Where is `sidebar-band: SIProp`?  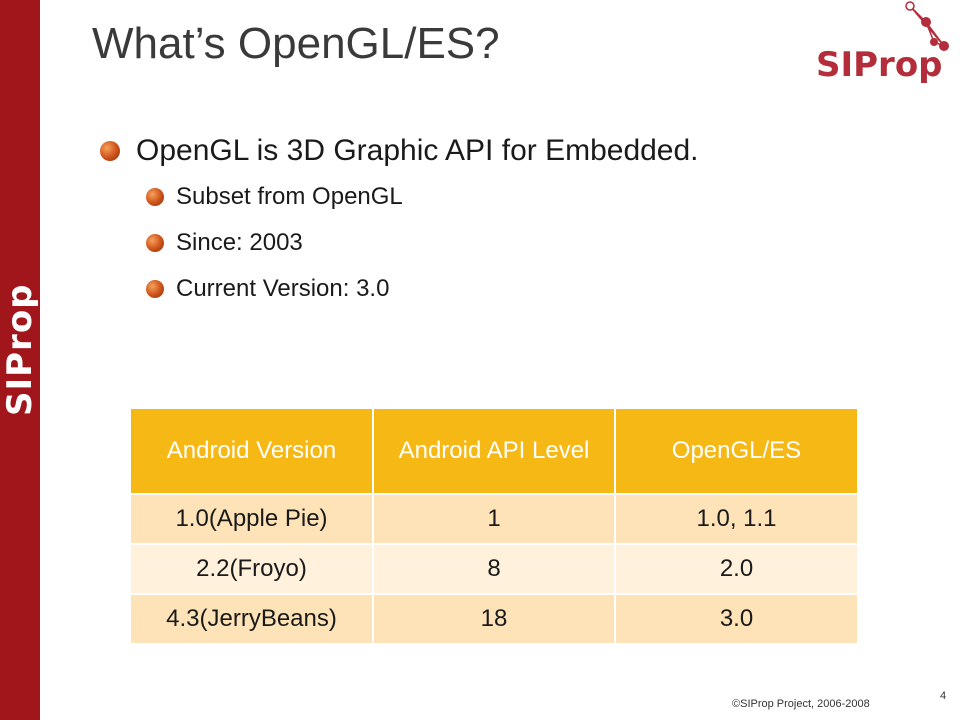 sidebar-band: SIProp is located at coordinates (20, 360).